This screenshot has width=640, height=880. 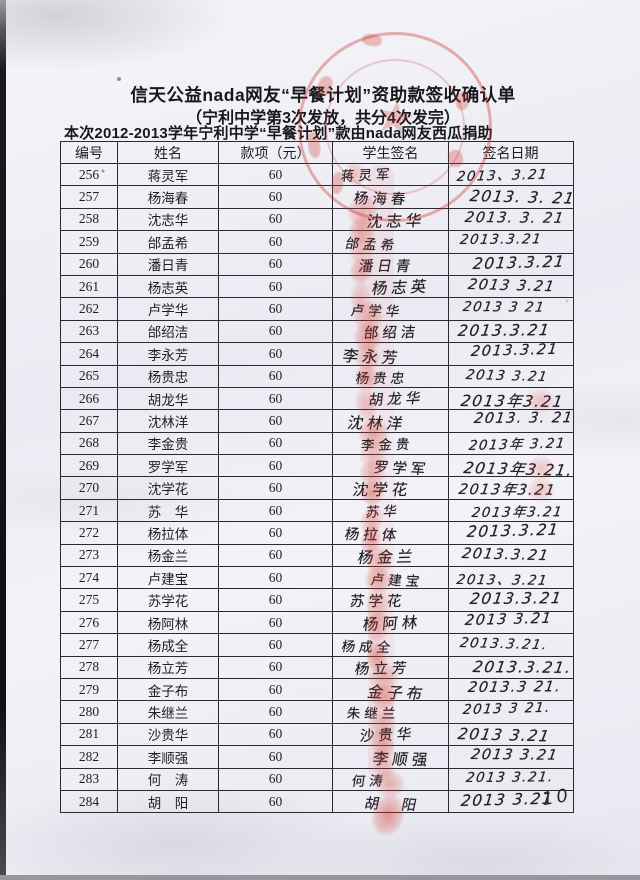 I want to click on handwritten-date: 2013 3 21., so click(x=507, y=709).